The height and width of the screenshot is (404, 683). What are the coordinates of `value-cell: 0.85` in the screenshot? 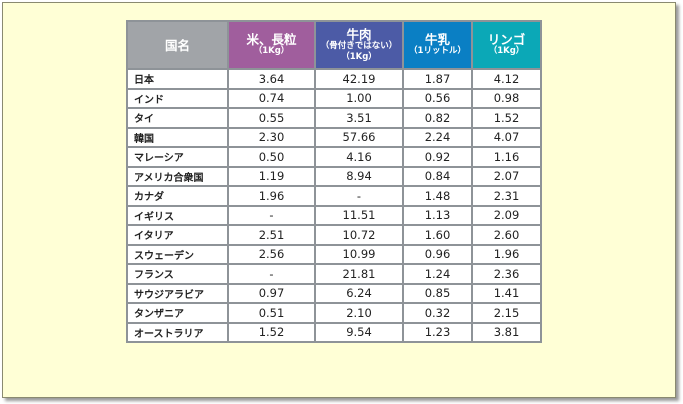 It's located at (437, 293).